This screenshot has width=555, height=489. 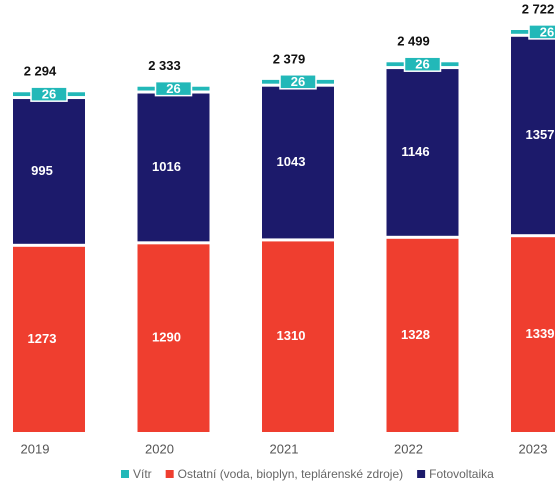 What do you see at coordinates (142, 474) in the screenshot?
I see `legend-label: Vítr` at bounding box center [142, 474].